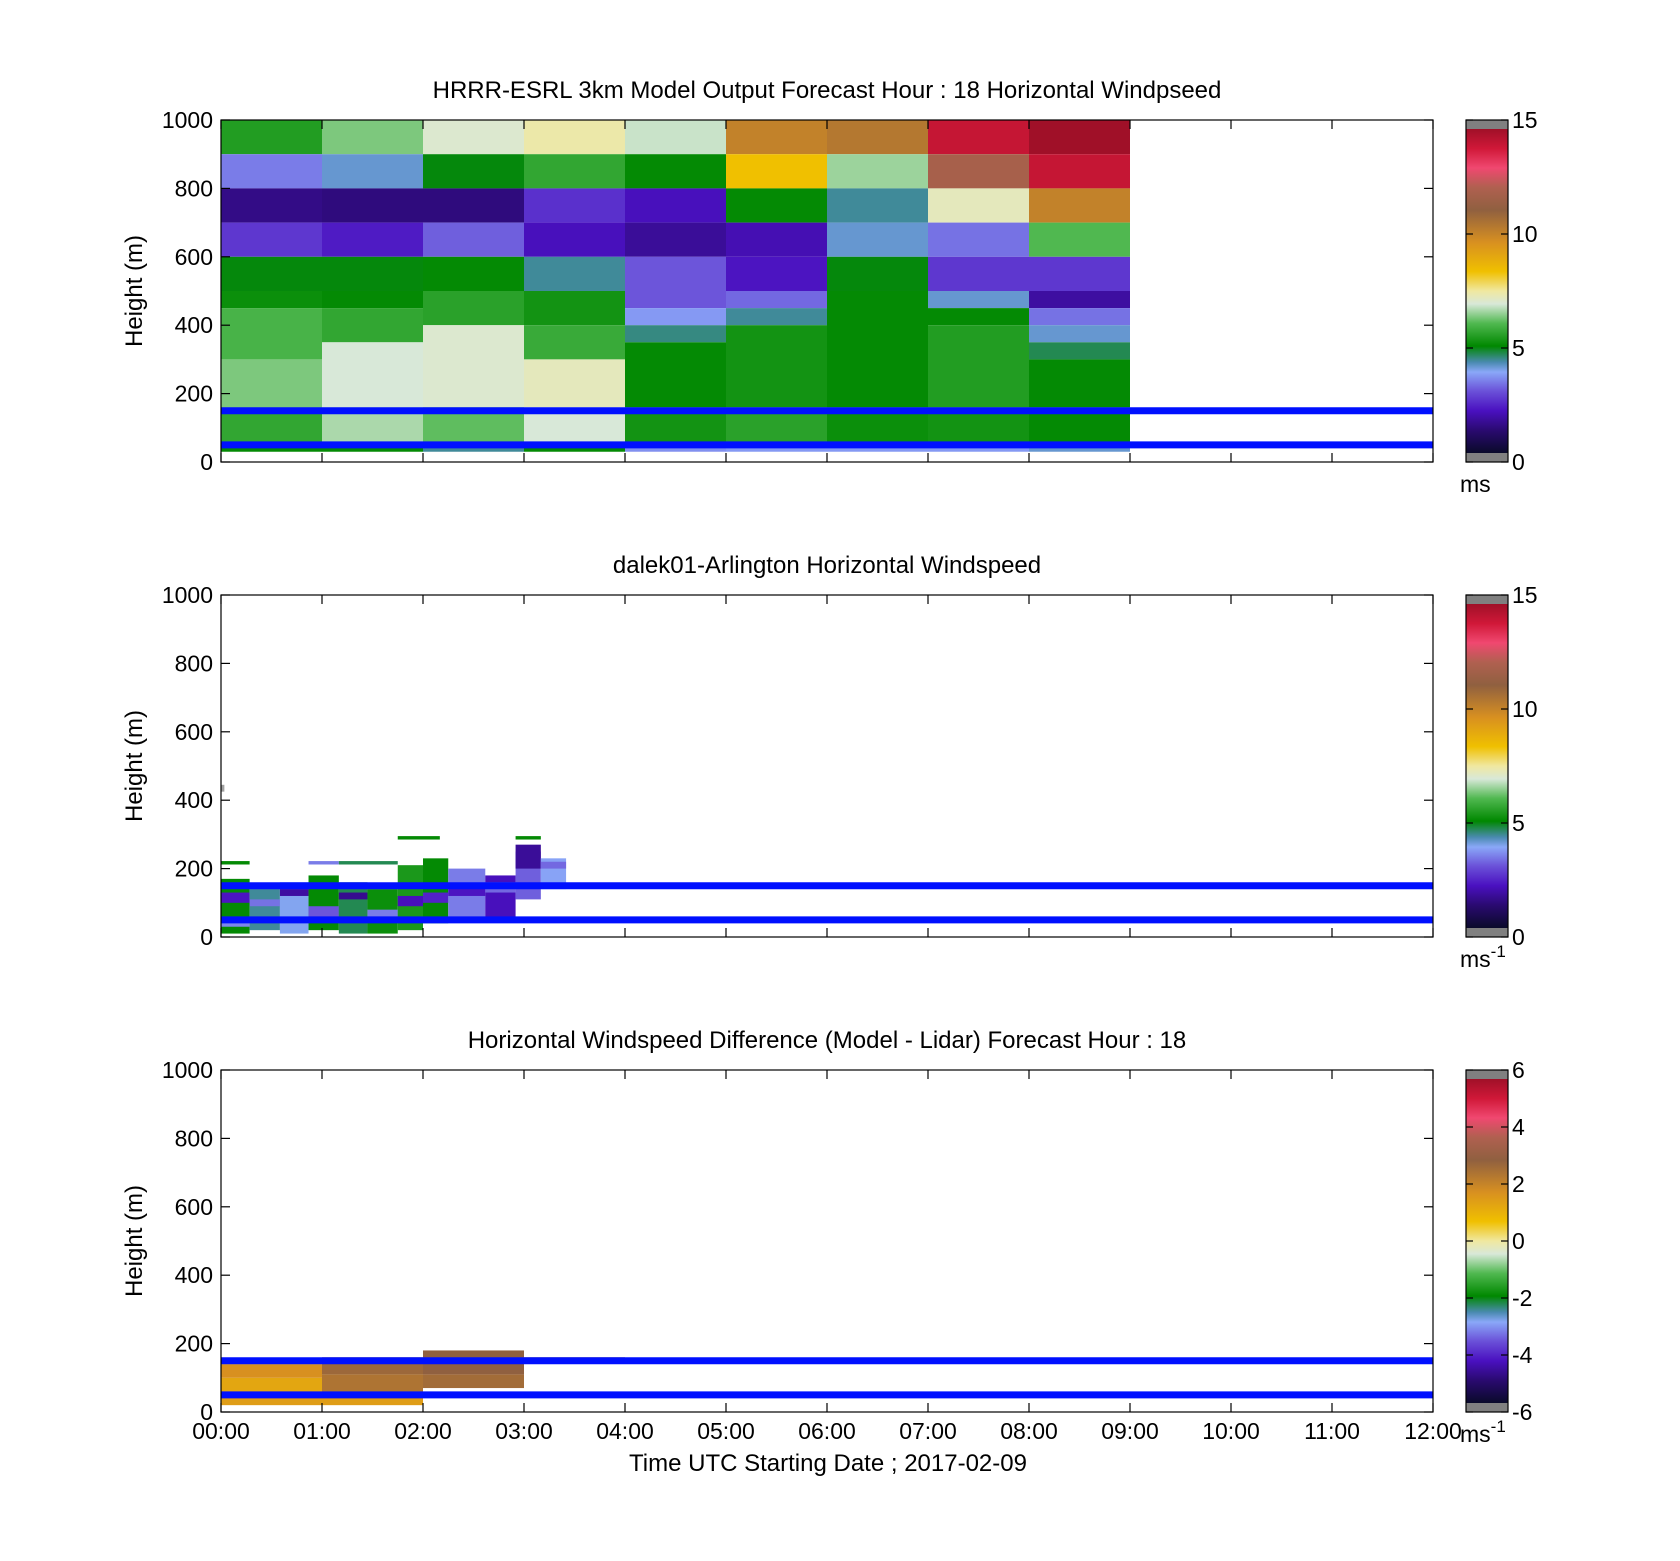 The image size is (1680, 1561). I want to click on x-tick-label: 12:00, so click(1433, 1431).